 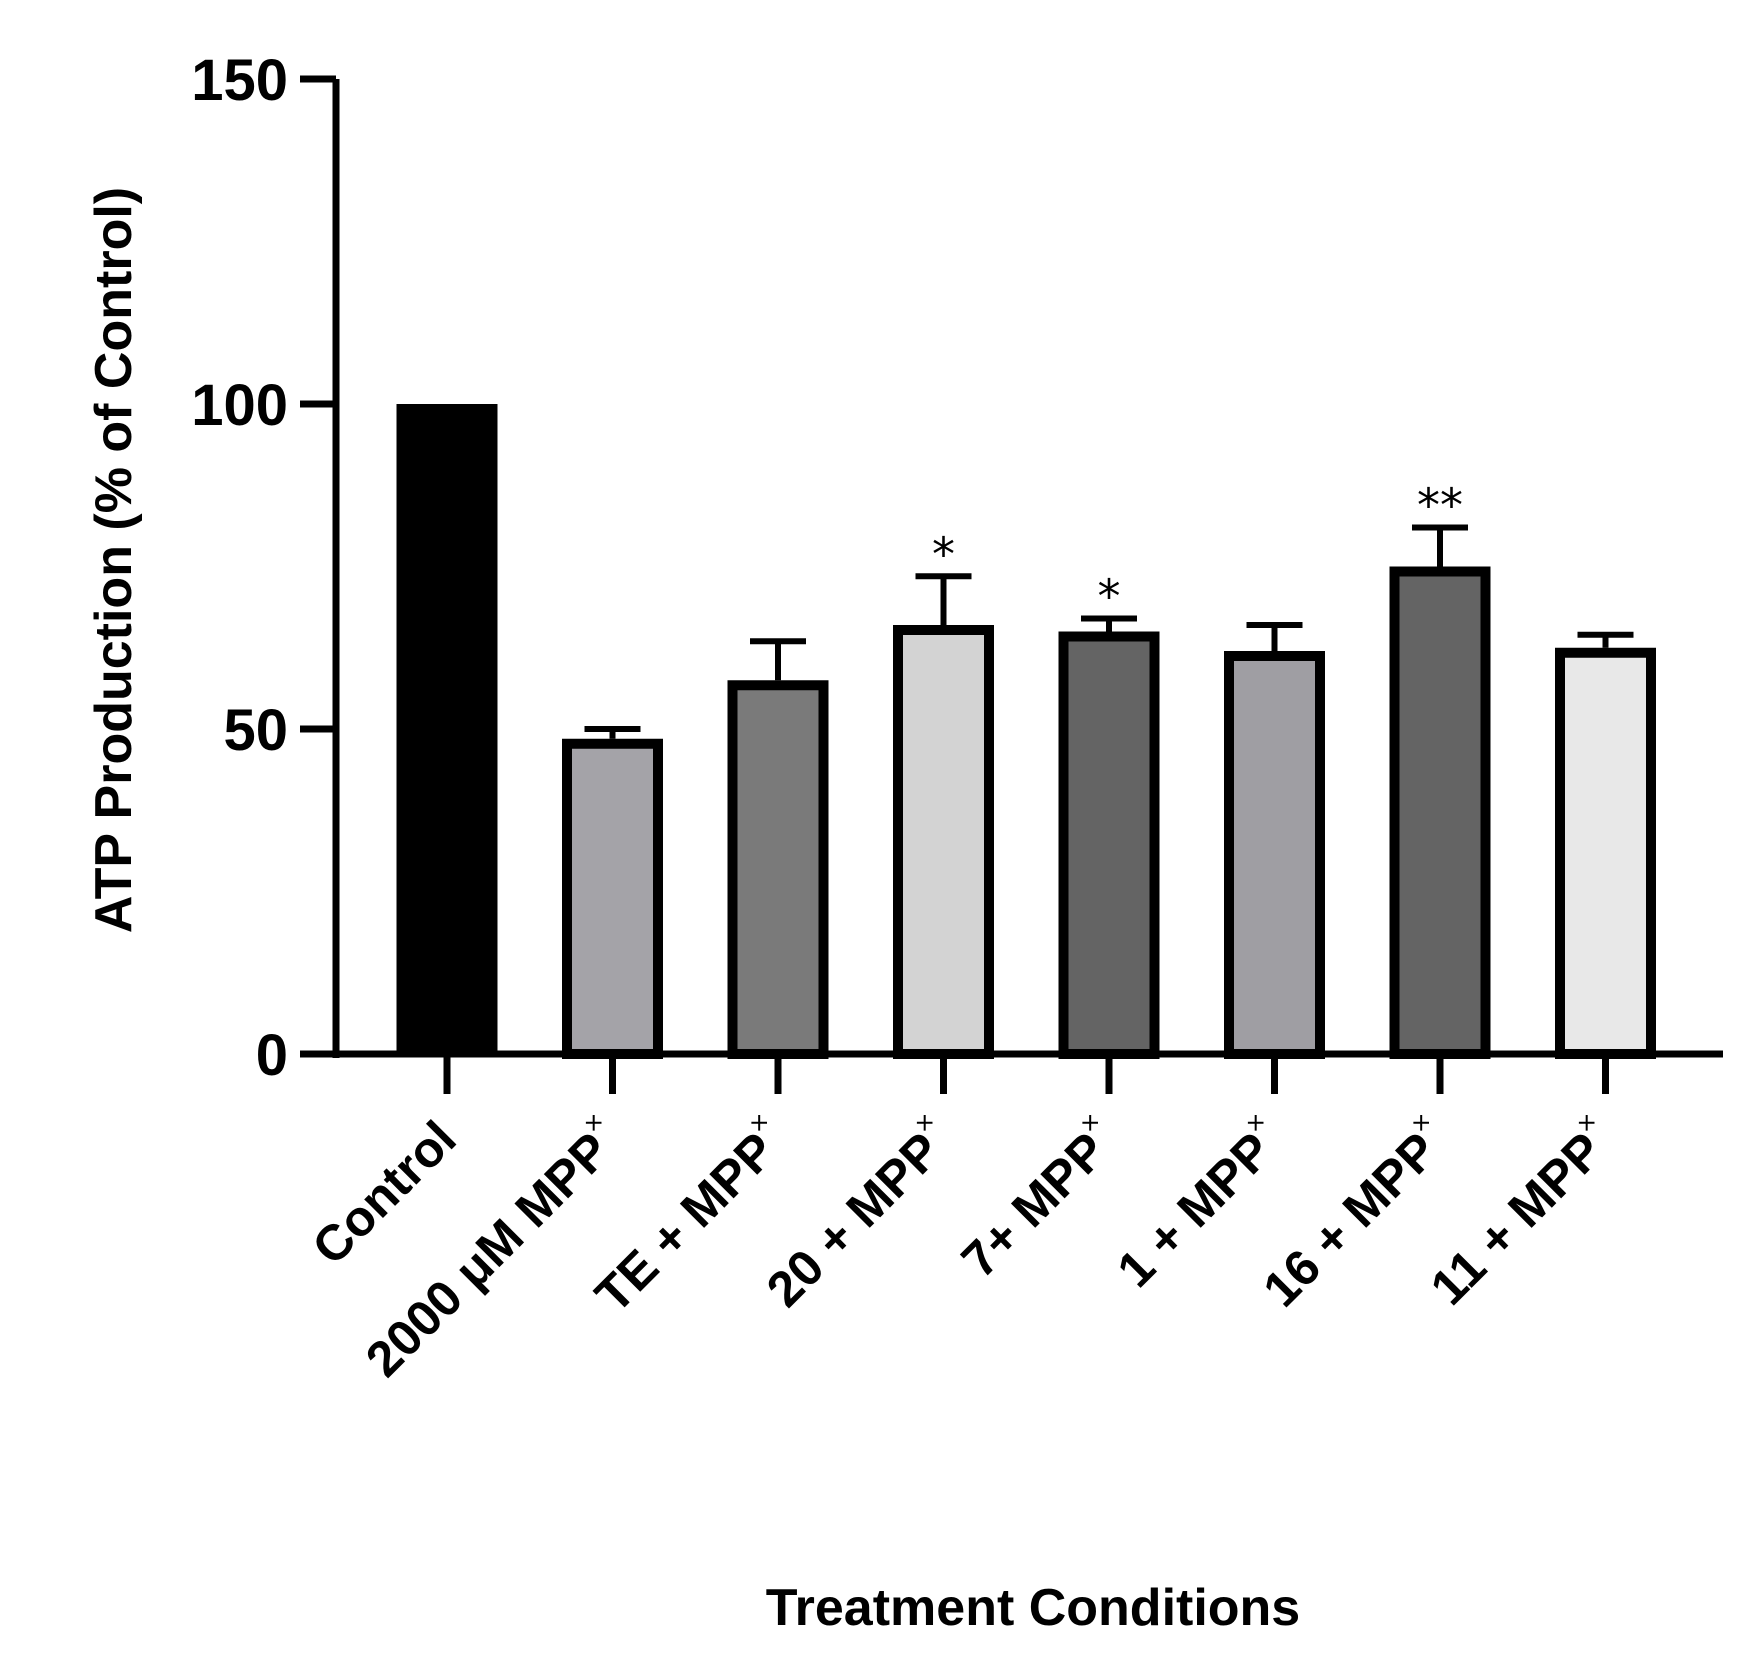 I want to click on x-category-text: 16 + MPP, so click(x=1350, y=1220).